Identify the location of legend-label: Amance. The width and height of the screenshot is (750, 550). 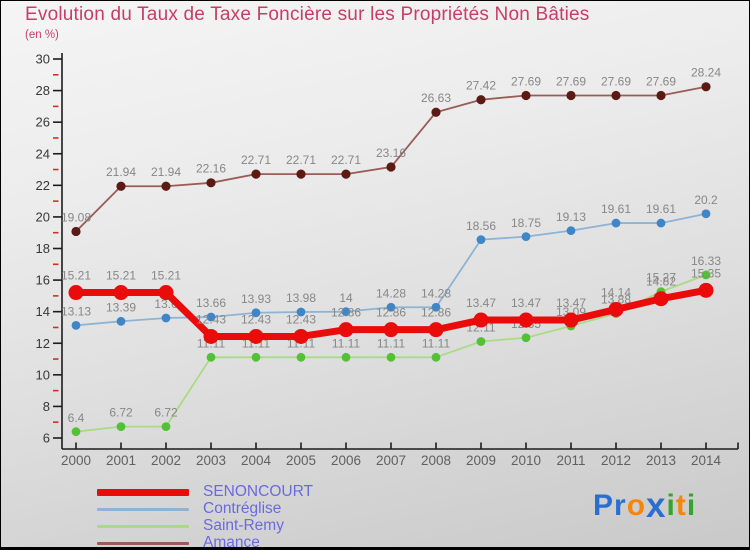
(231, 542).